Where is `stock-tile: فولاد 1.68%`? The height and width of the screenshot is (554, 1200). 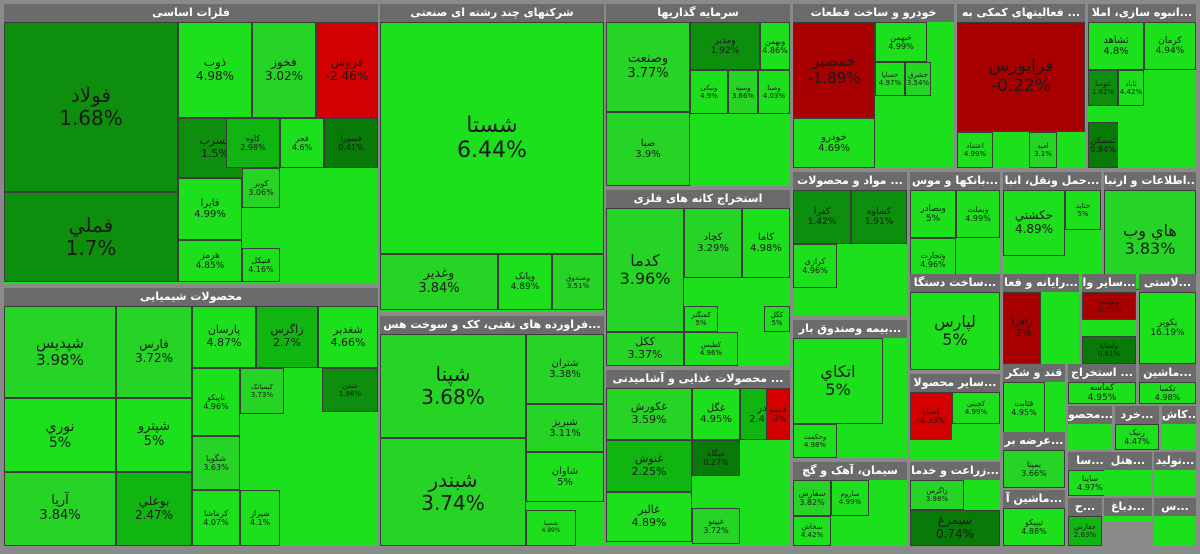
stock-tile: فولاد 1.68% is located at coordinates (91, 107).